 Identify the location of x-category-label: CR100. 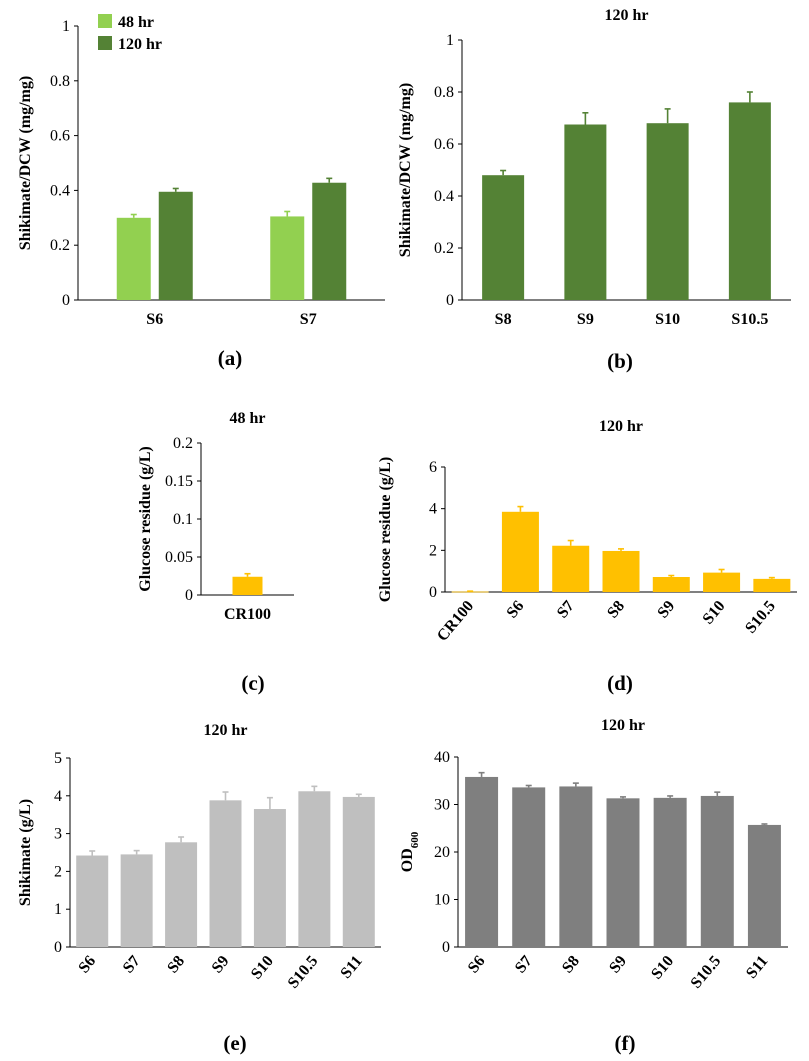
(455, 621).